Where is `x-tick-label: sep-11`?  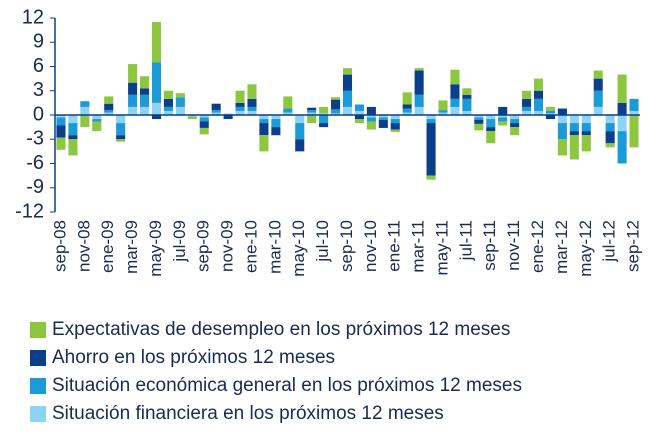 x-tick-label: sep-11 is located at coordinates (489, 245).